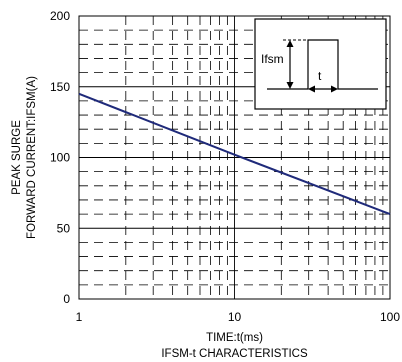 The width and height of the screenshot is (402, 362). Describe the element at coordinates (272, 59) in the screenshot. I see `inset-ifsm-label: Ifsm` at that location.